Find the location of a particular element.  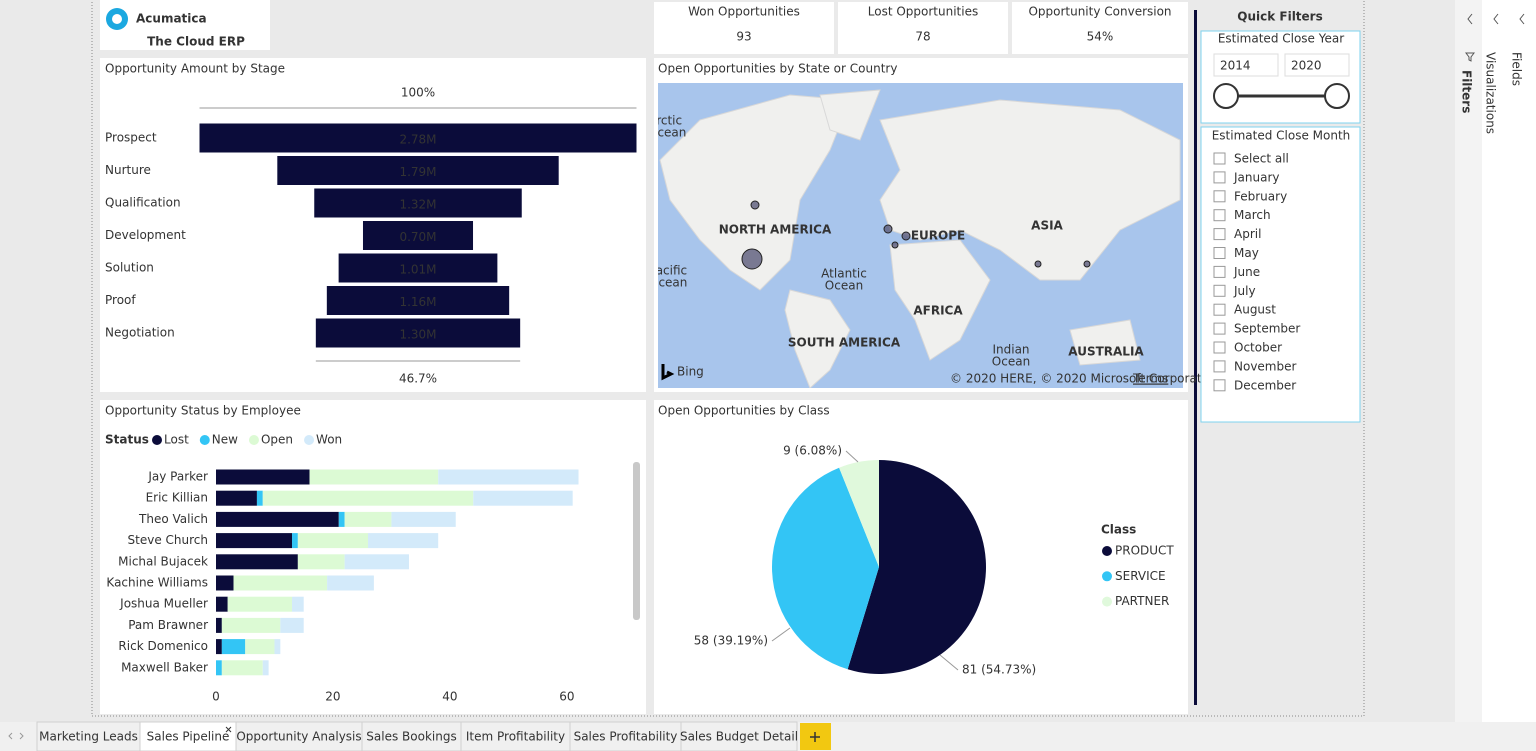

employee-label: Theo Valich is located at coordinates (173, 519).